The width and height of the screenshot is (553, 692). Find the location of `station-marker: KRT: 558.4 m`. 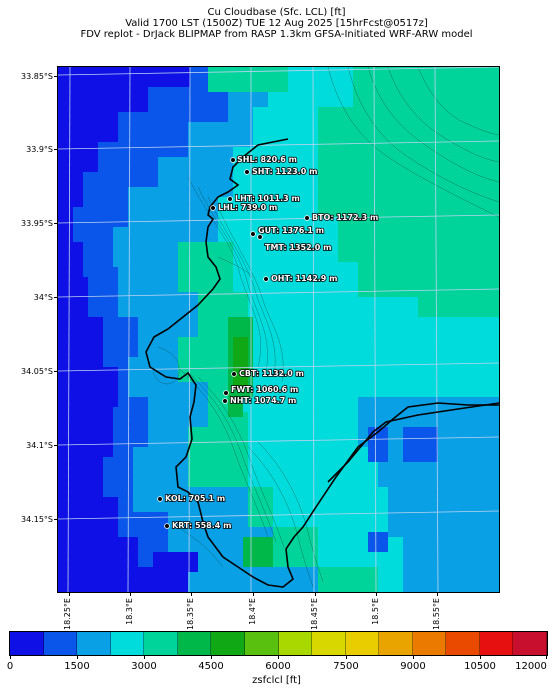

station-marker: KRT: 558.4 m is located at coordinates (198, 525).